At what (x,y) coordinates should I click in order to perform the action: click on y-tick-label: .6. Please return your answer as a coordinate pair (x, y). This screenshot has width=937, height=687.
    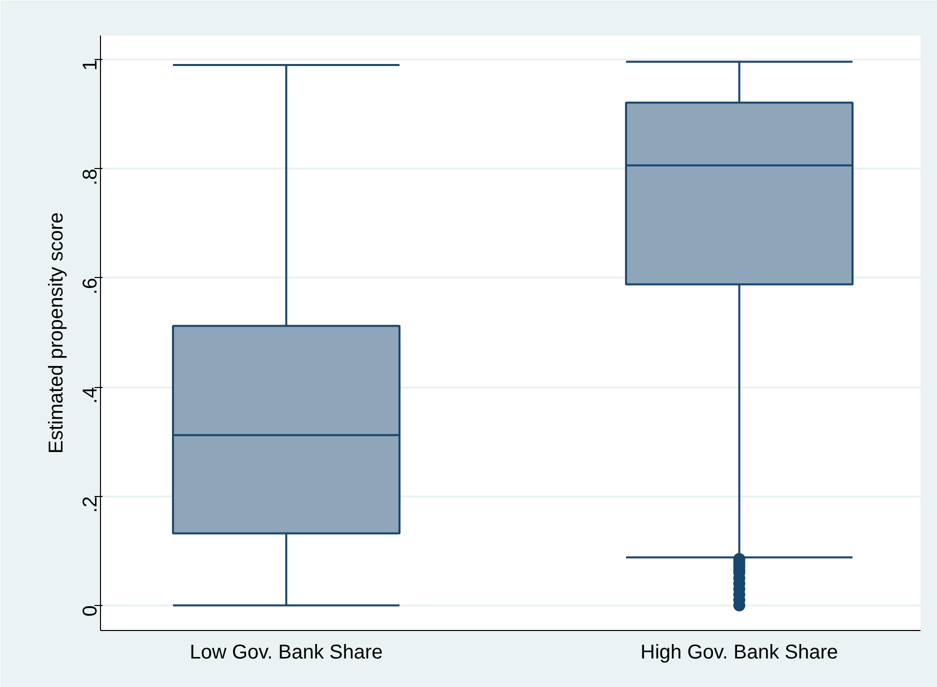
    Looking at the image, I should click on (91, 286).